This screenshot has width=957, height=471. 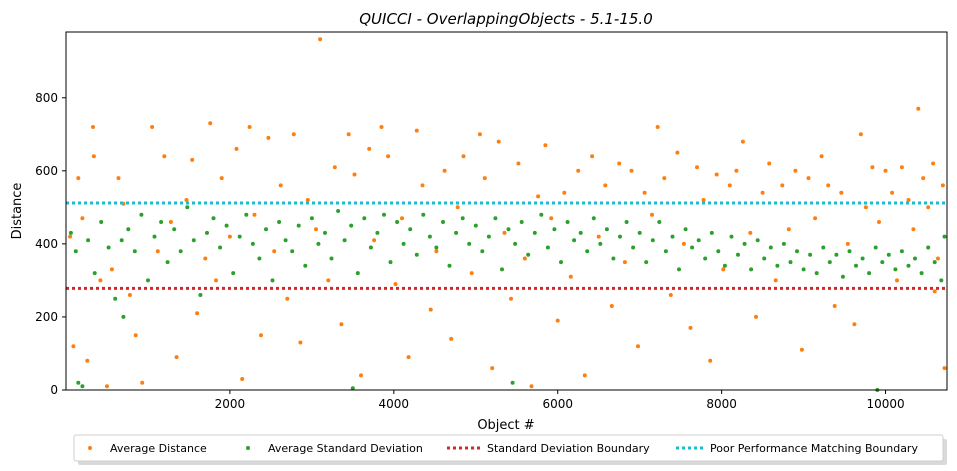 What do you see at coordinates (560, 400) in the screenshot?
I see `x-axis: 2000 4000 6000 8000 10000` at bounding box center [560, 400].